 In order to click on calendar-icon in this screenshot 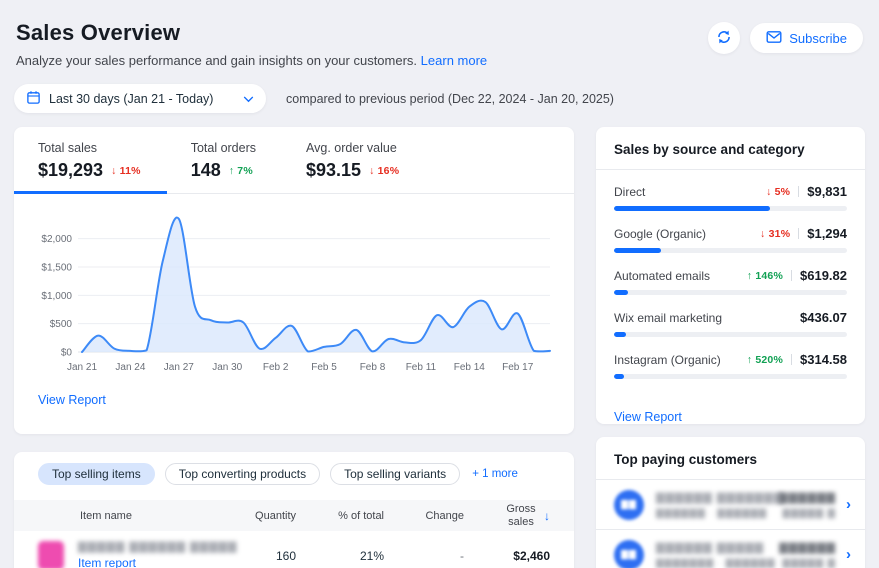, I will do `click(33, 99)`.